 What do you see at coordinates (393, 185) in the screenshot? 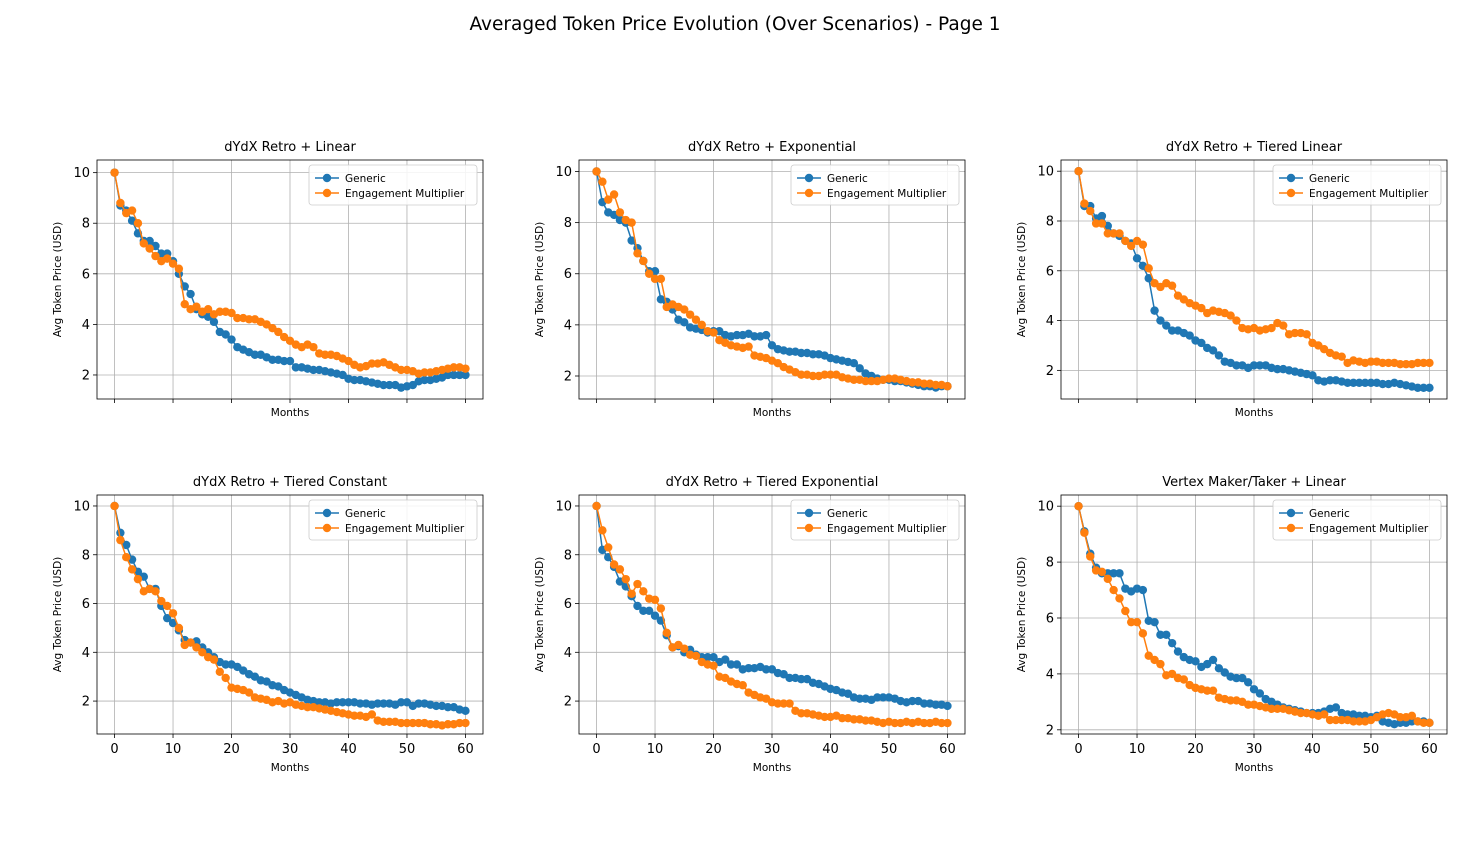
I see `legend: Generic Engagement Multiplier` at bounding box center [393, 185].